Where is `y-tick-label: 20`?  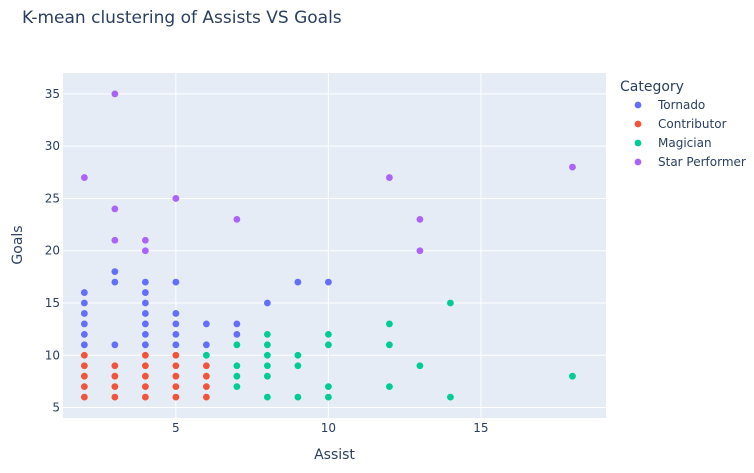
y-tick-label: 20 is located at coordinates (52, 251).